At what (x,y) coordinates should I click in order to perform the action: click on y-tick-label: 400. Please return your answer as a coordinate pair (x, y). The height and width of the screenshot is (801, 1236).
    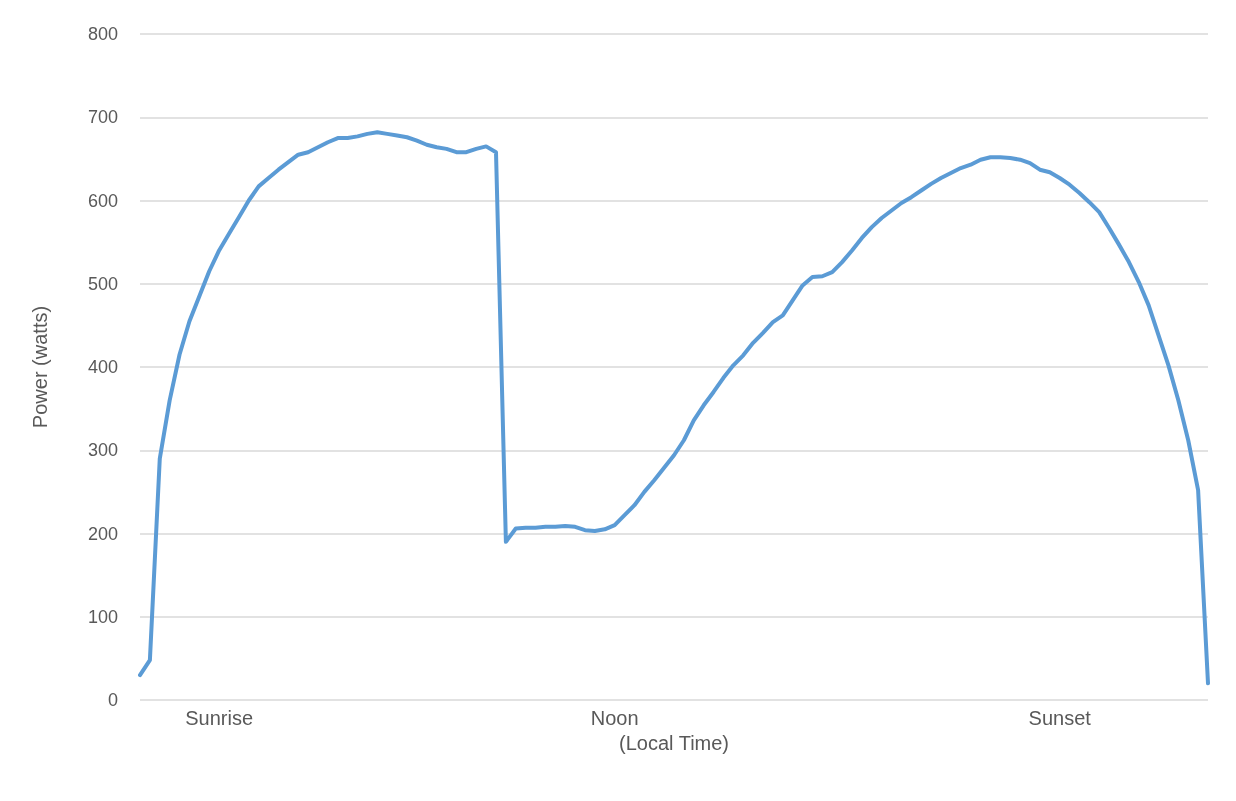
    Looking at the image, I should click on (102, 367).